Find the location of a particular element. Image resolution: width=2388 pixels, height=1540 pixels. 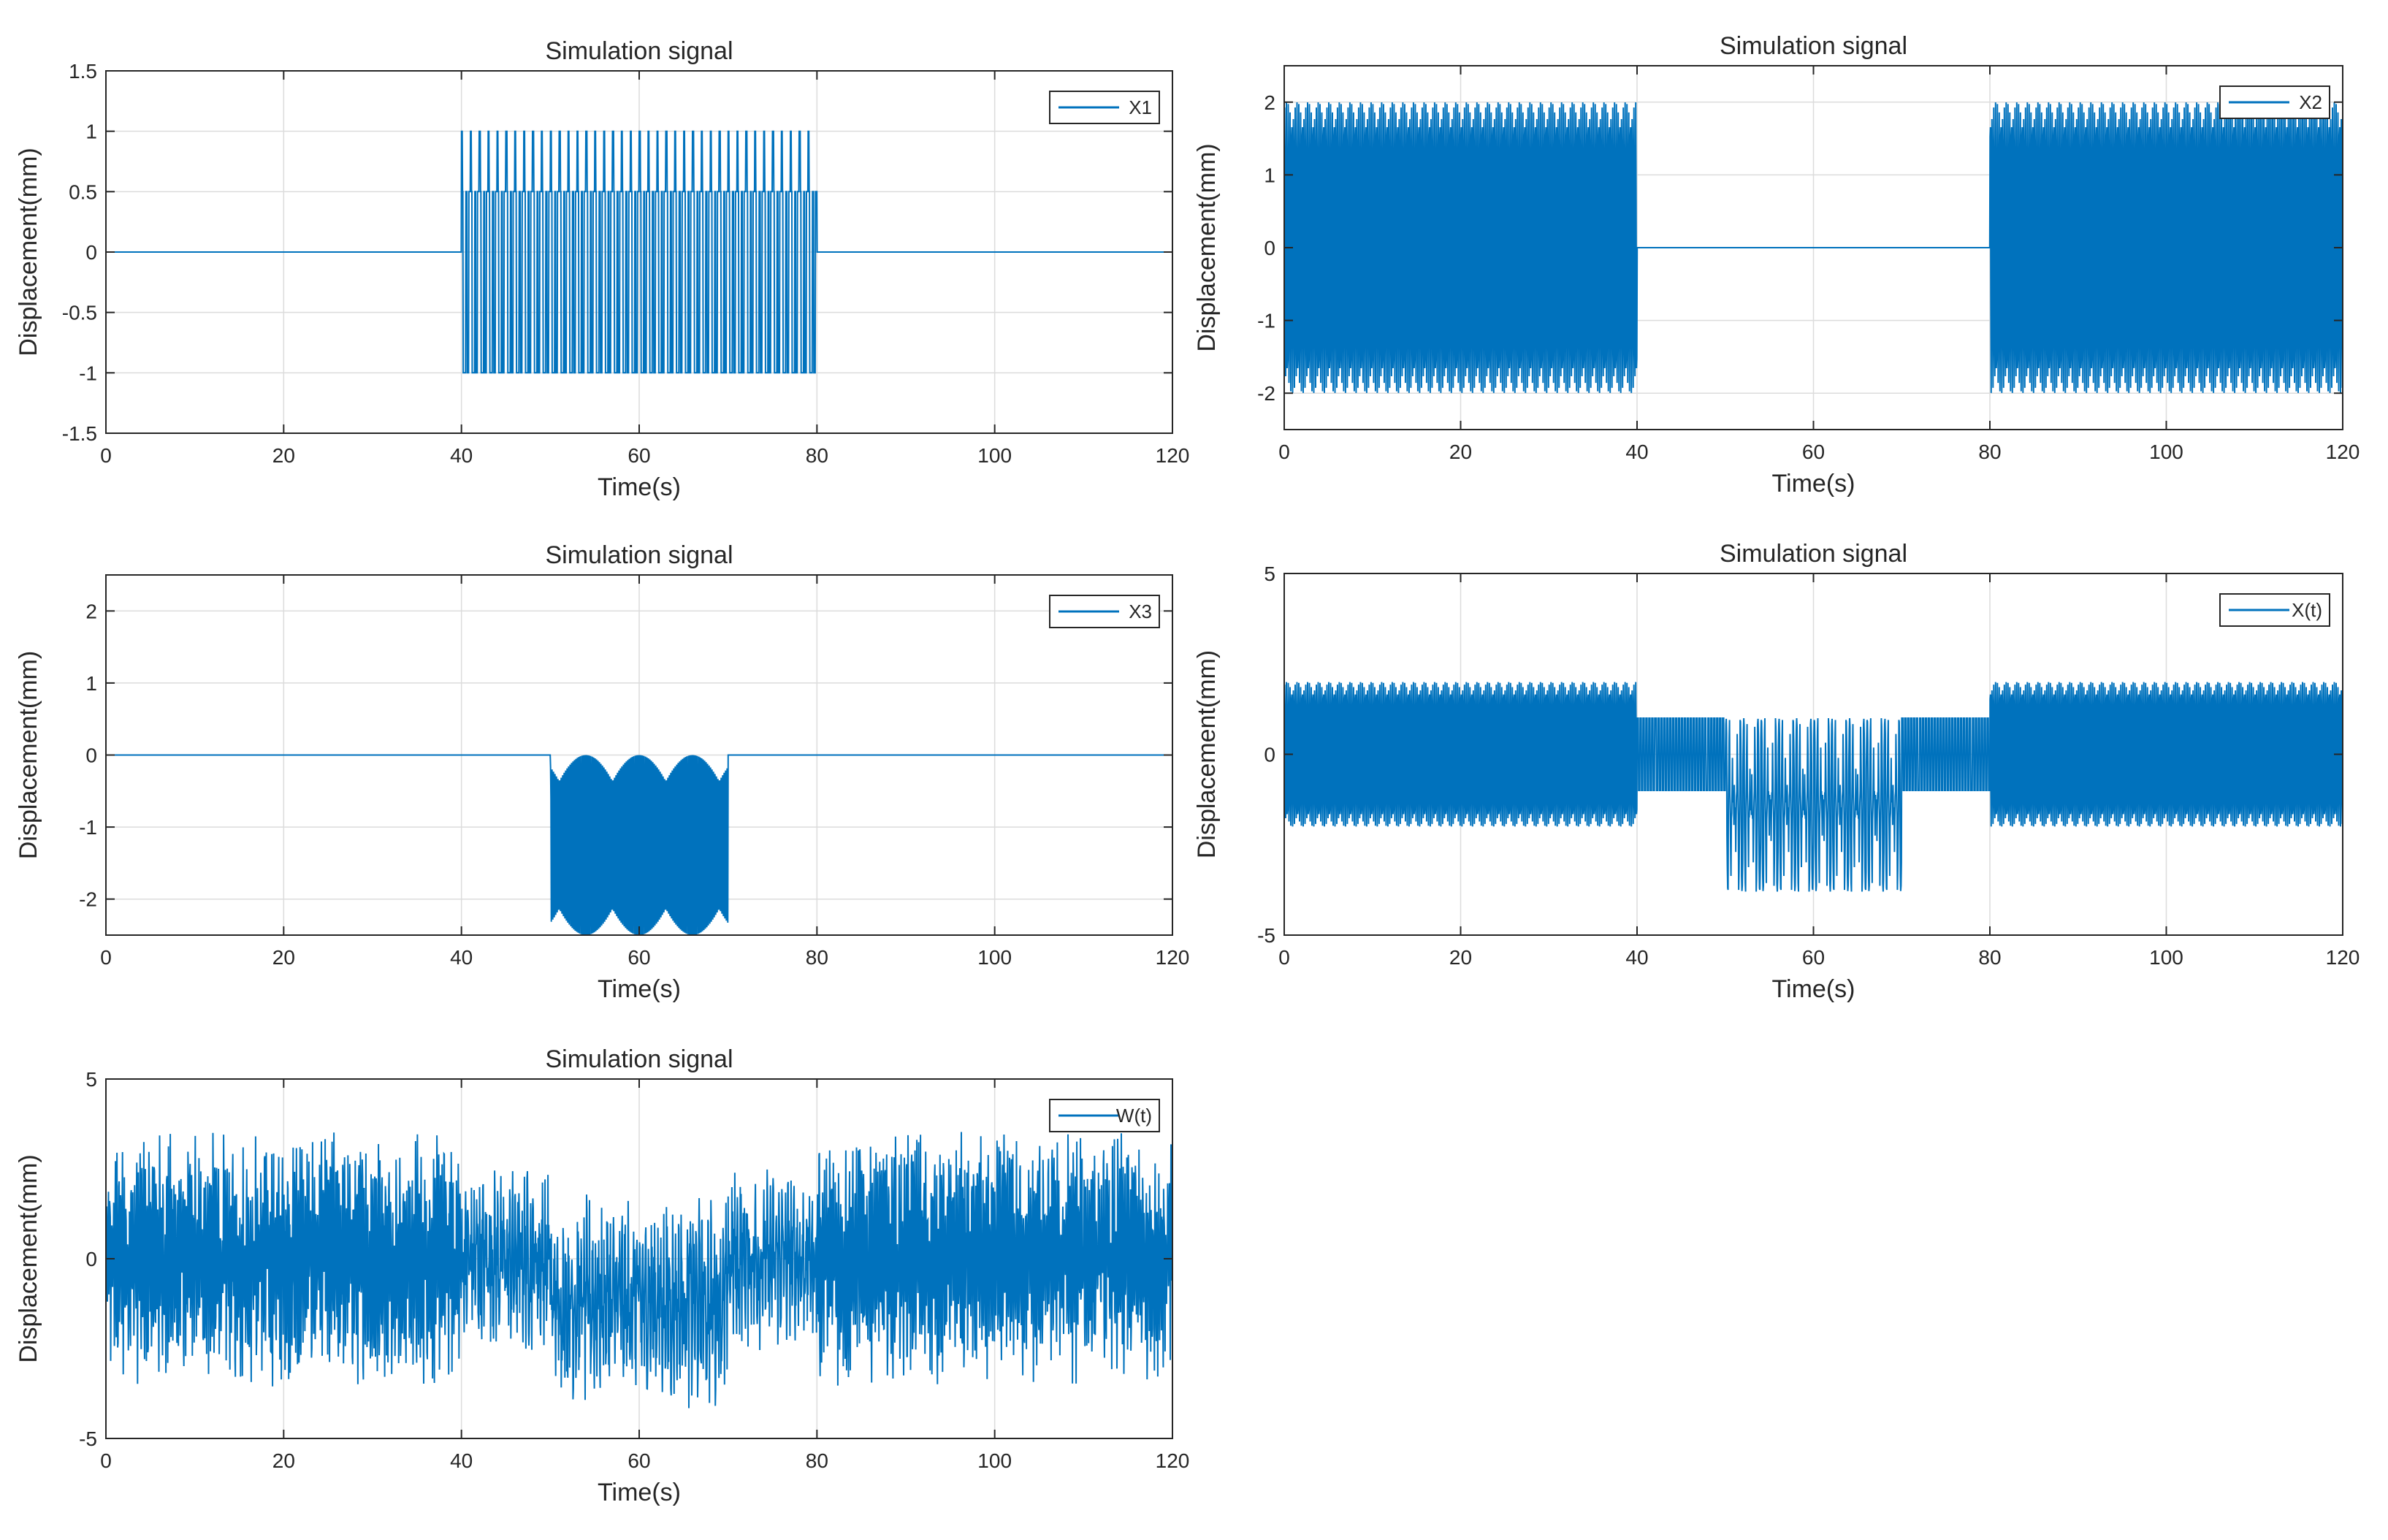

legend-label: X3 is located at coordinates (1140, 611).